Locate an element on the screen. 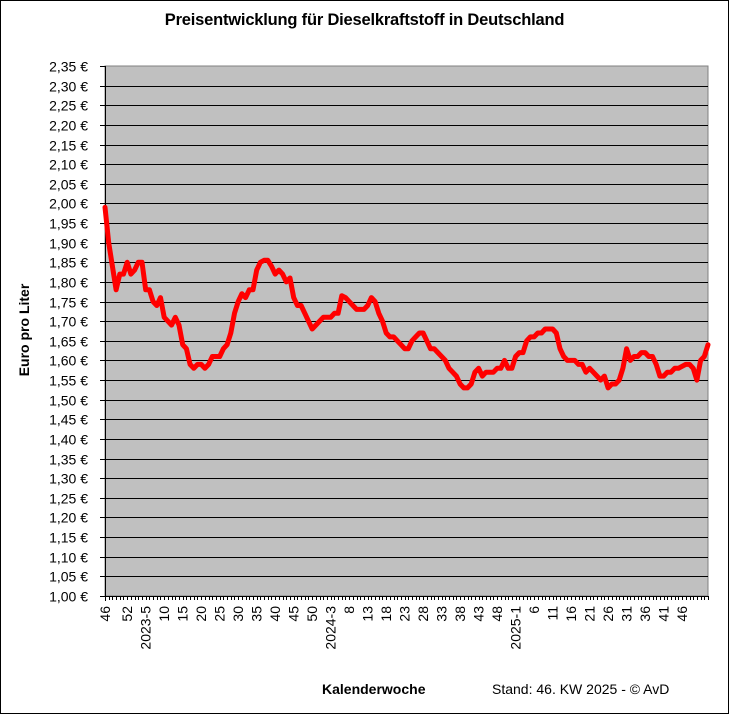 Image resolution: width=729 pixels, height=714 pixels. x-tick-label: 13 is located at coordinates (368, 614).